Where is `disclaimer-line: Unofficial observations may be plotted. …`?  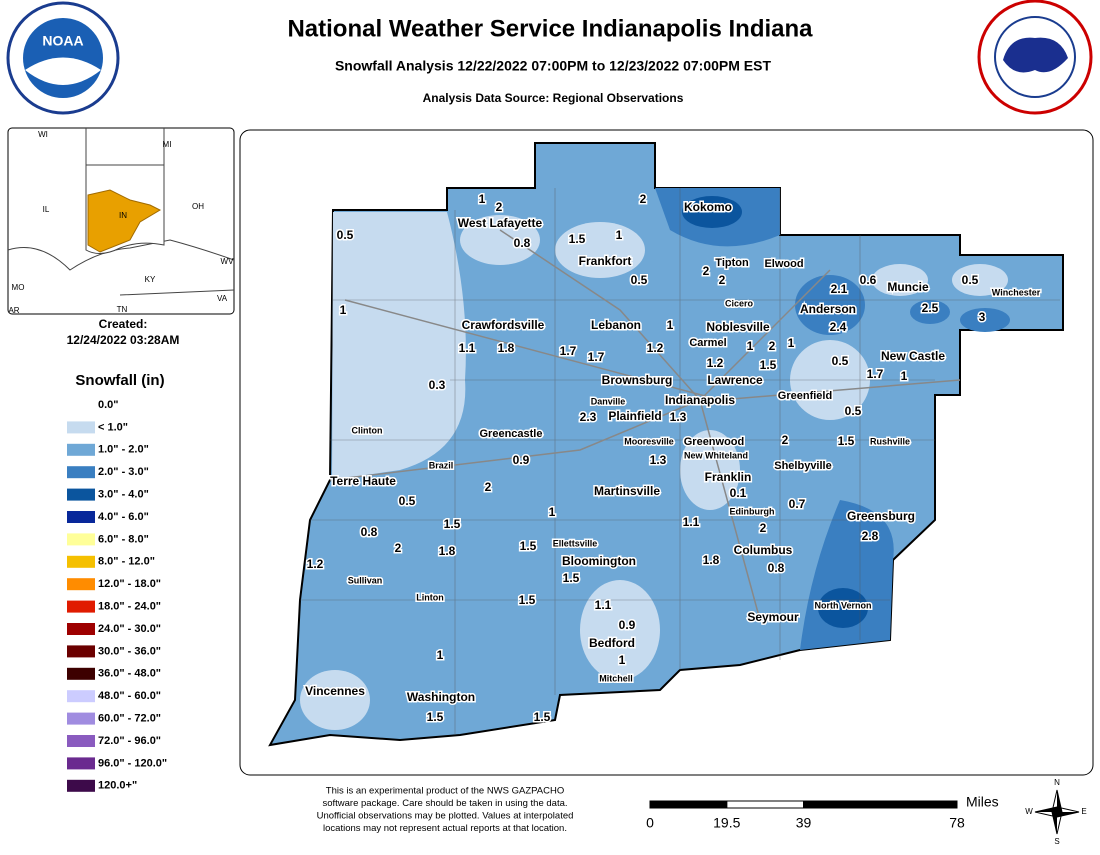
disclaimer-line: Unofficial observations may be plotted. … is located at coordinates (445, 816).